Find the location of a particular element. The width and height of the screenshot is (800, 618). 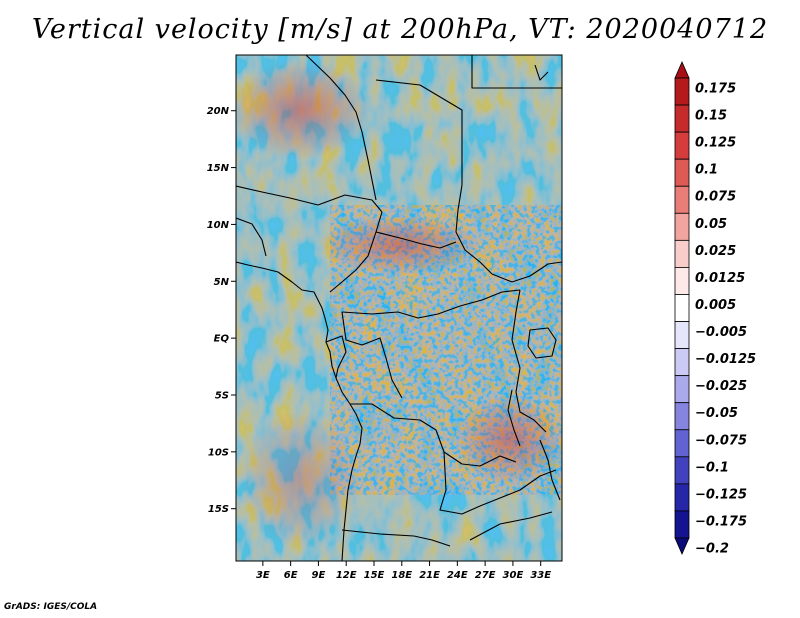

lat-tick-label: 15N is located at coordinates (218, 168).